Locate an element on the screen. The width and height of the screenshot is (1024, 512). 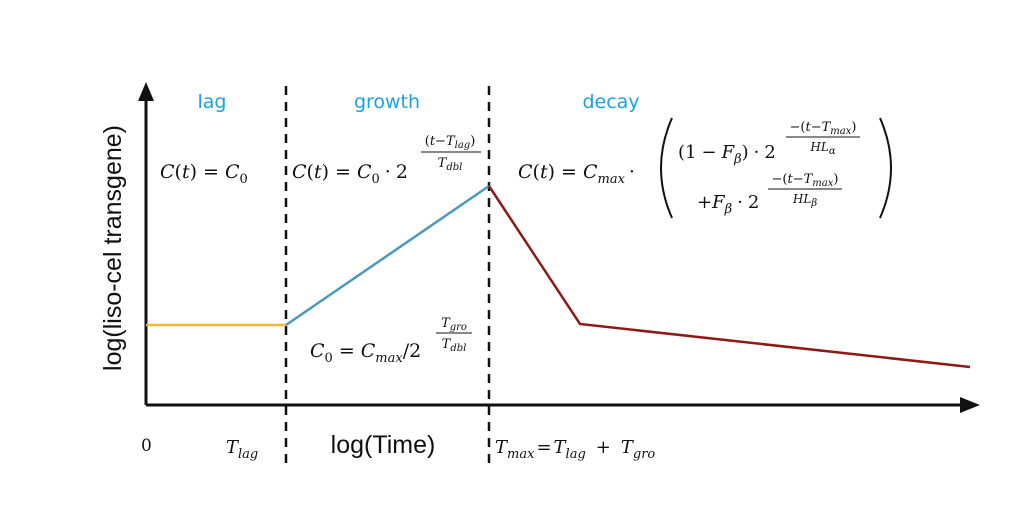
phase-label-lag: lag is located at coordinates (212, 102).